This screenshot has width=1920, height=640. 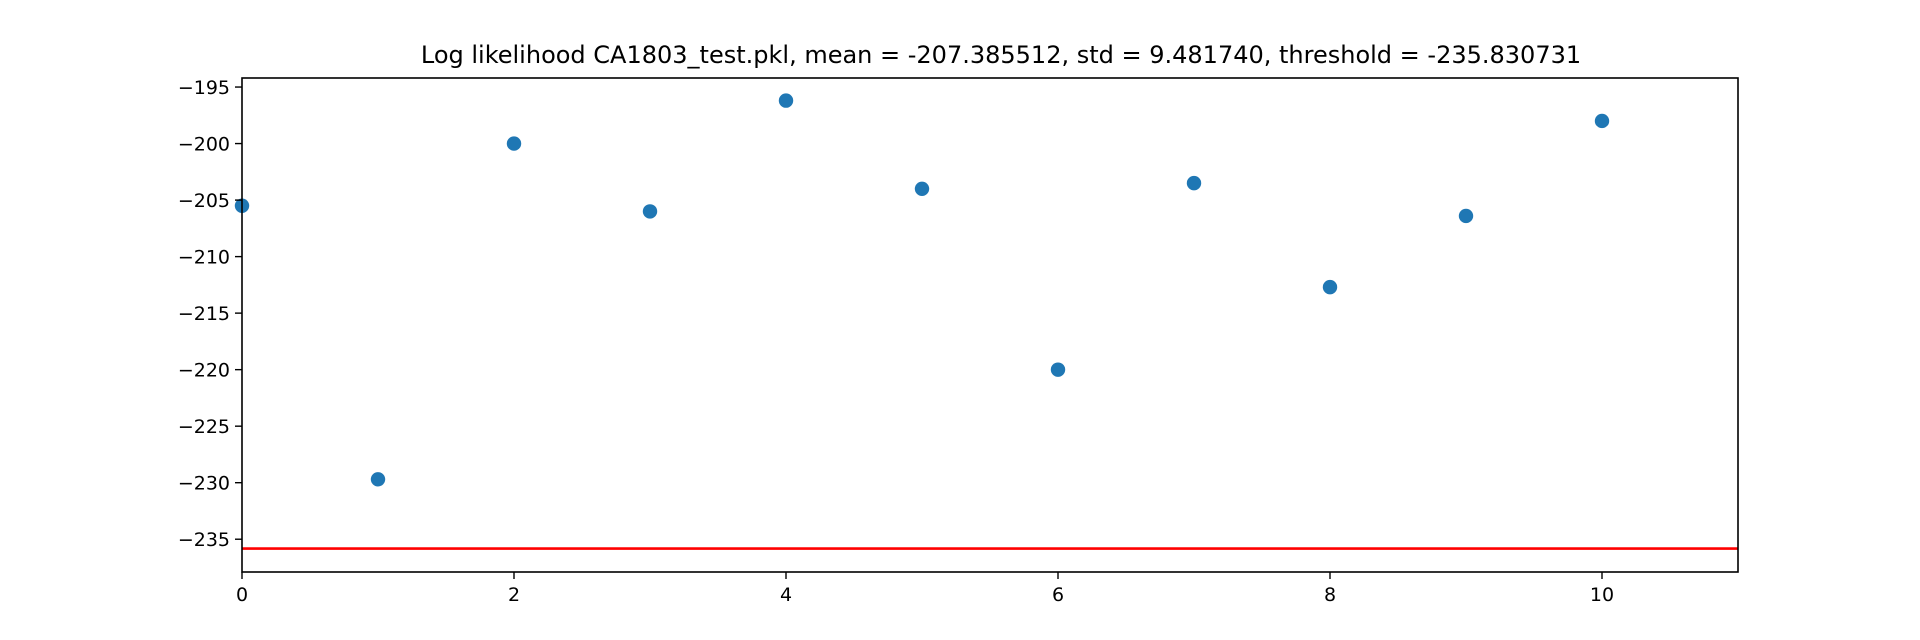 What do you see at coordinates (204, 371) in the screenshot?
I see `y-tick-label: −220` at bounding box center [204, 371].